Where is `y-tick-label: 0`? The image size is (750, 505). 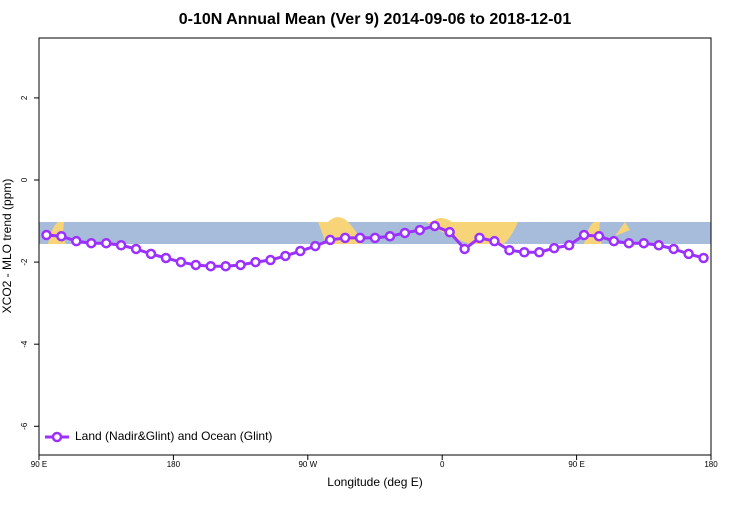 y-tick-label: 0 is located at coordinates (24, 179).